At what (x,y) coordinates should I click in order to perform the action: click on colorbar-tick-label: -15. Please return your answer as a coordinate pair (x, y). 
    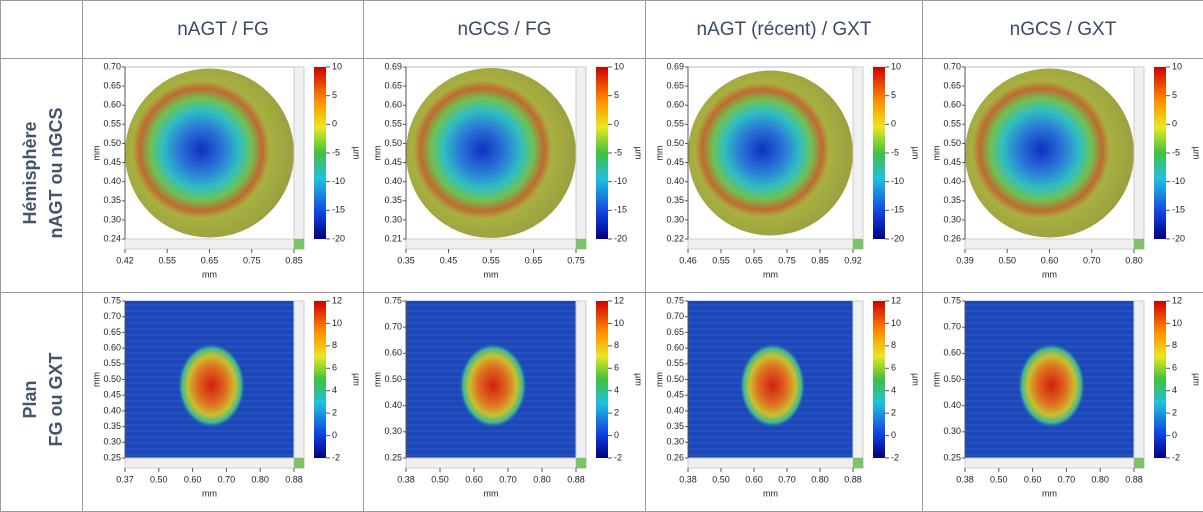
    Looking at the image, I should click on (1178, 210).